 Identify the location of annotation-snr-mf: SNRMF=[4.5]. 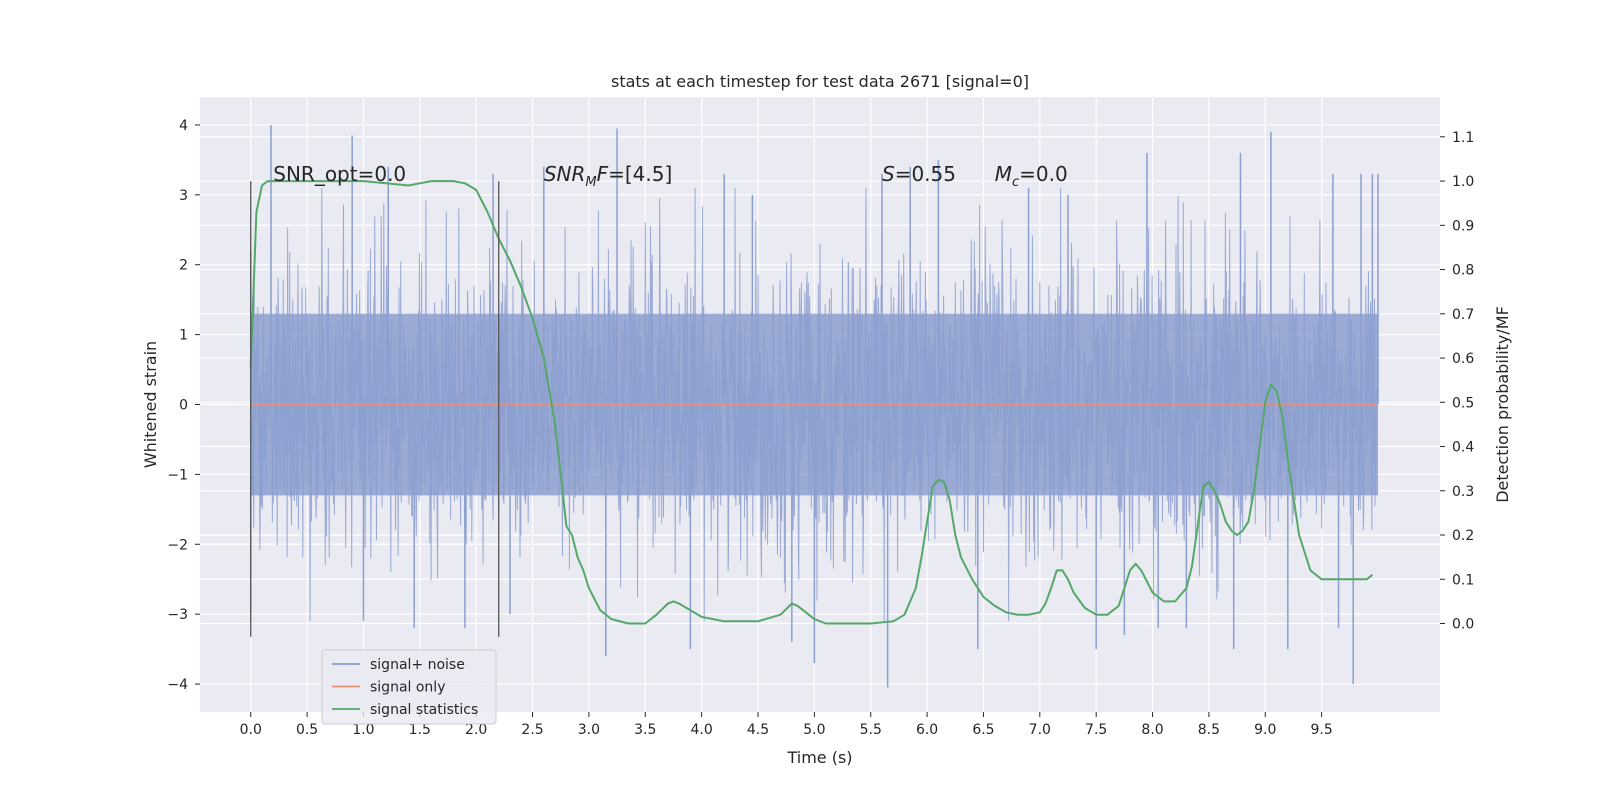
(608, 176).